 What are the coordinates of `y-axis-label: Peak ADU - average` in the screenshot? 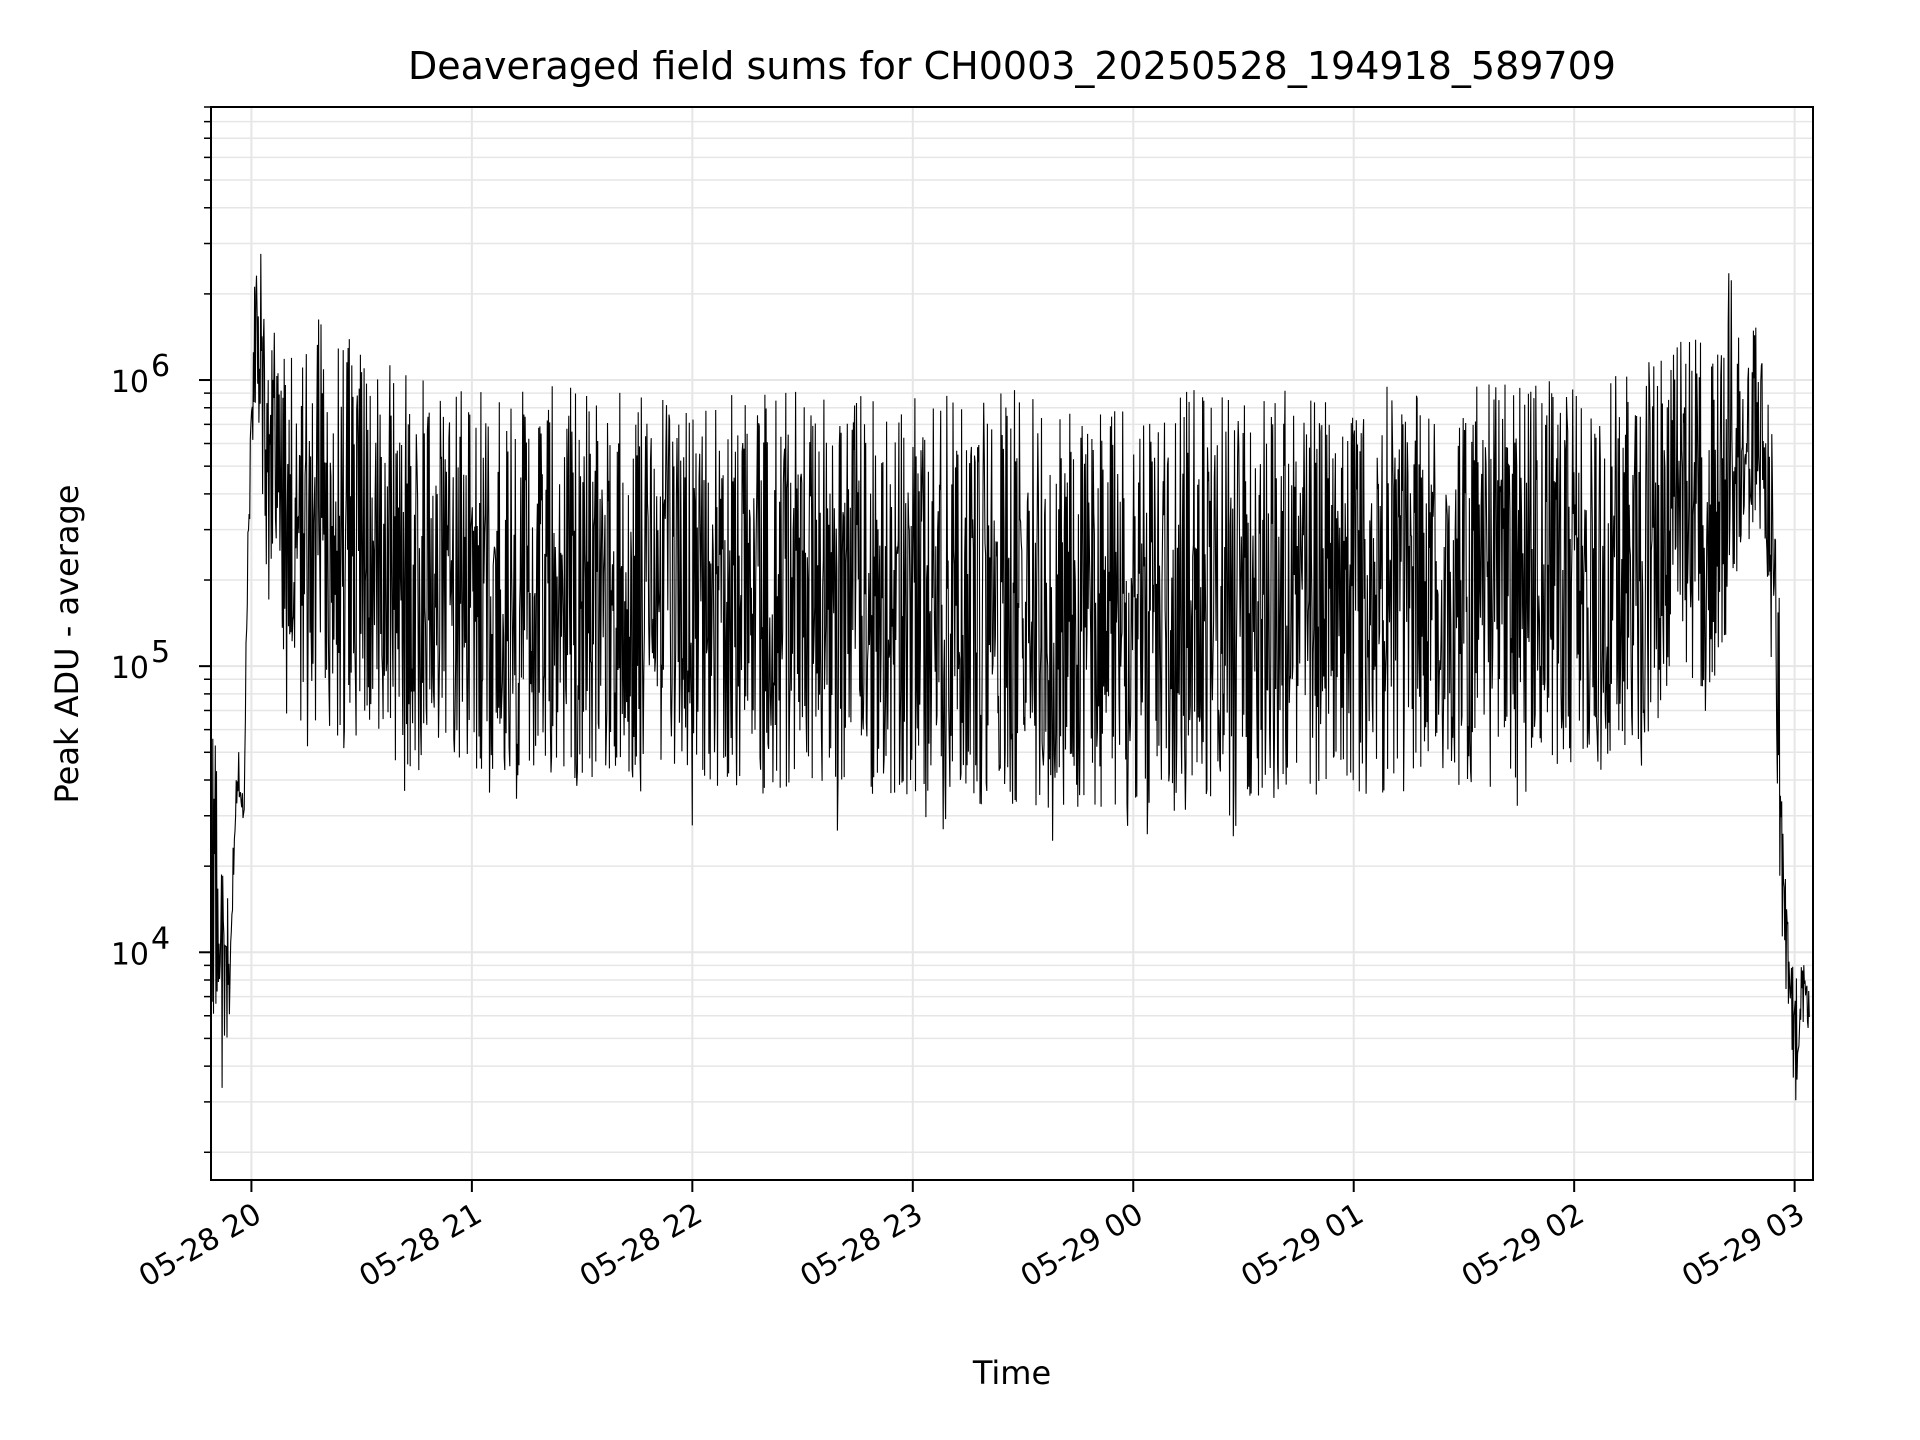 It's located at (67, 644).